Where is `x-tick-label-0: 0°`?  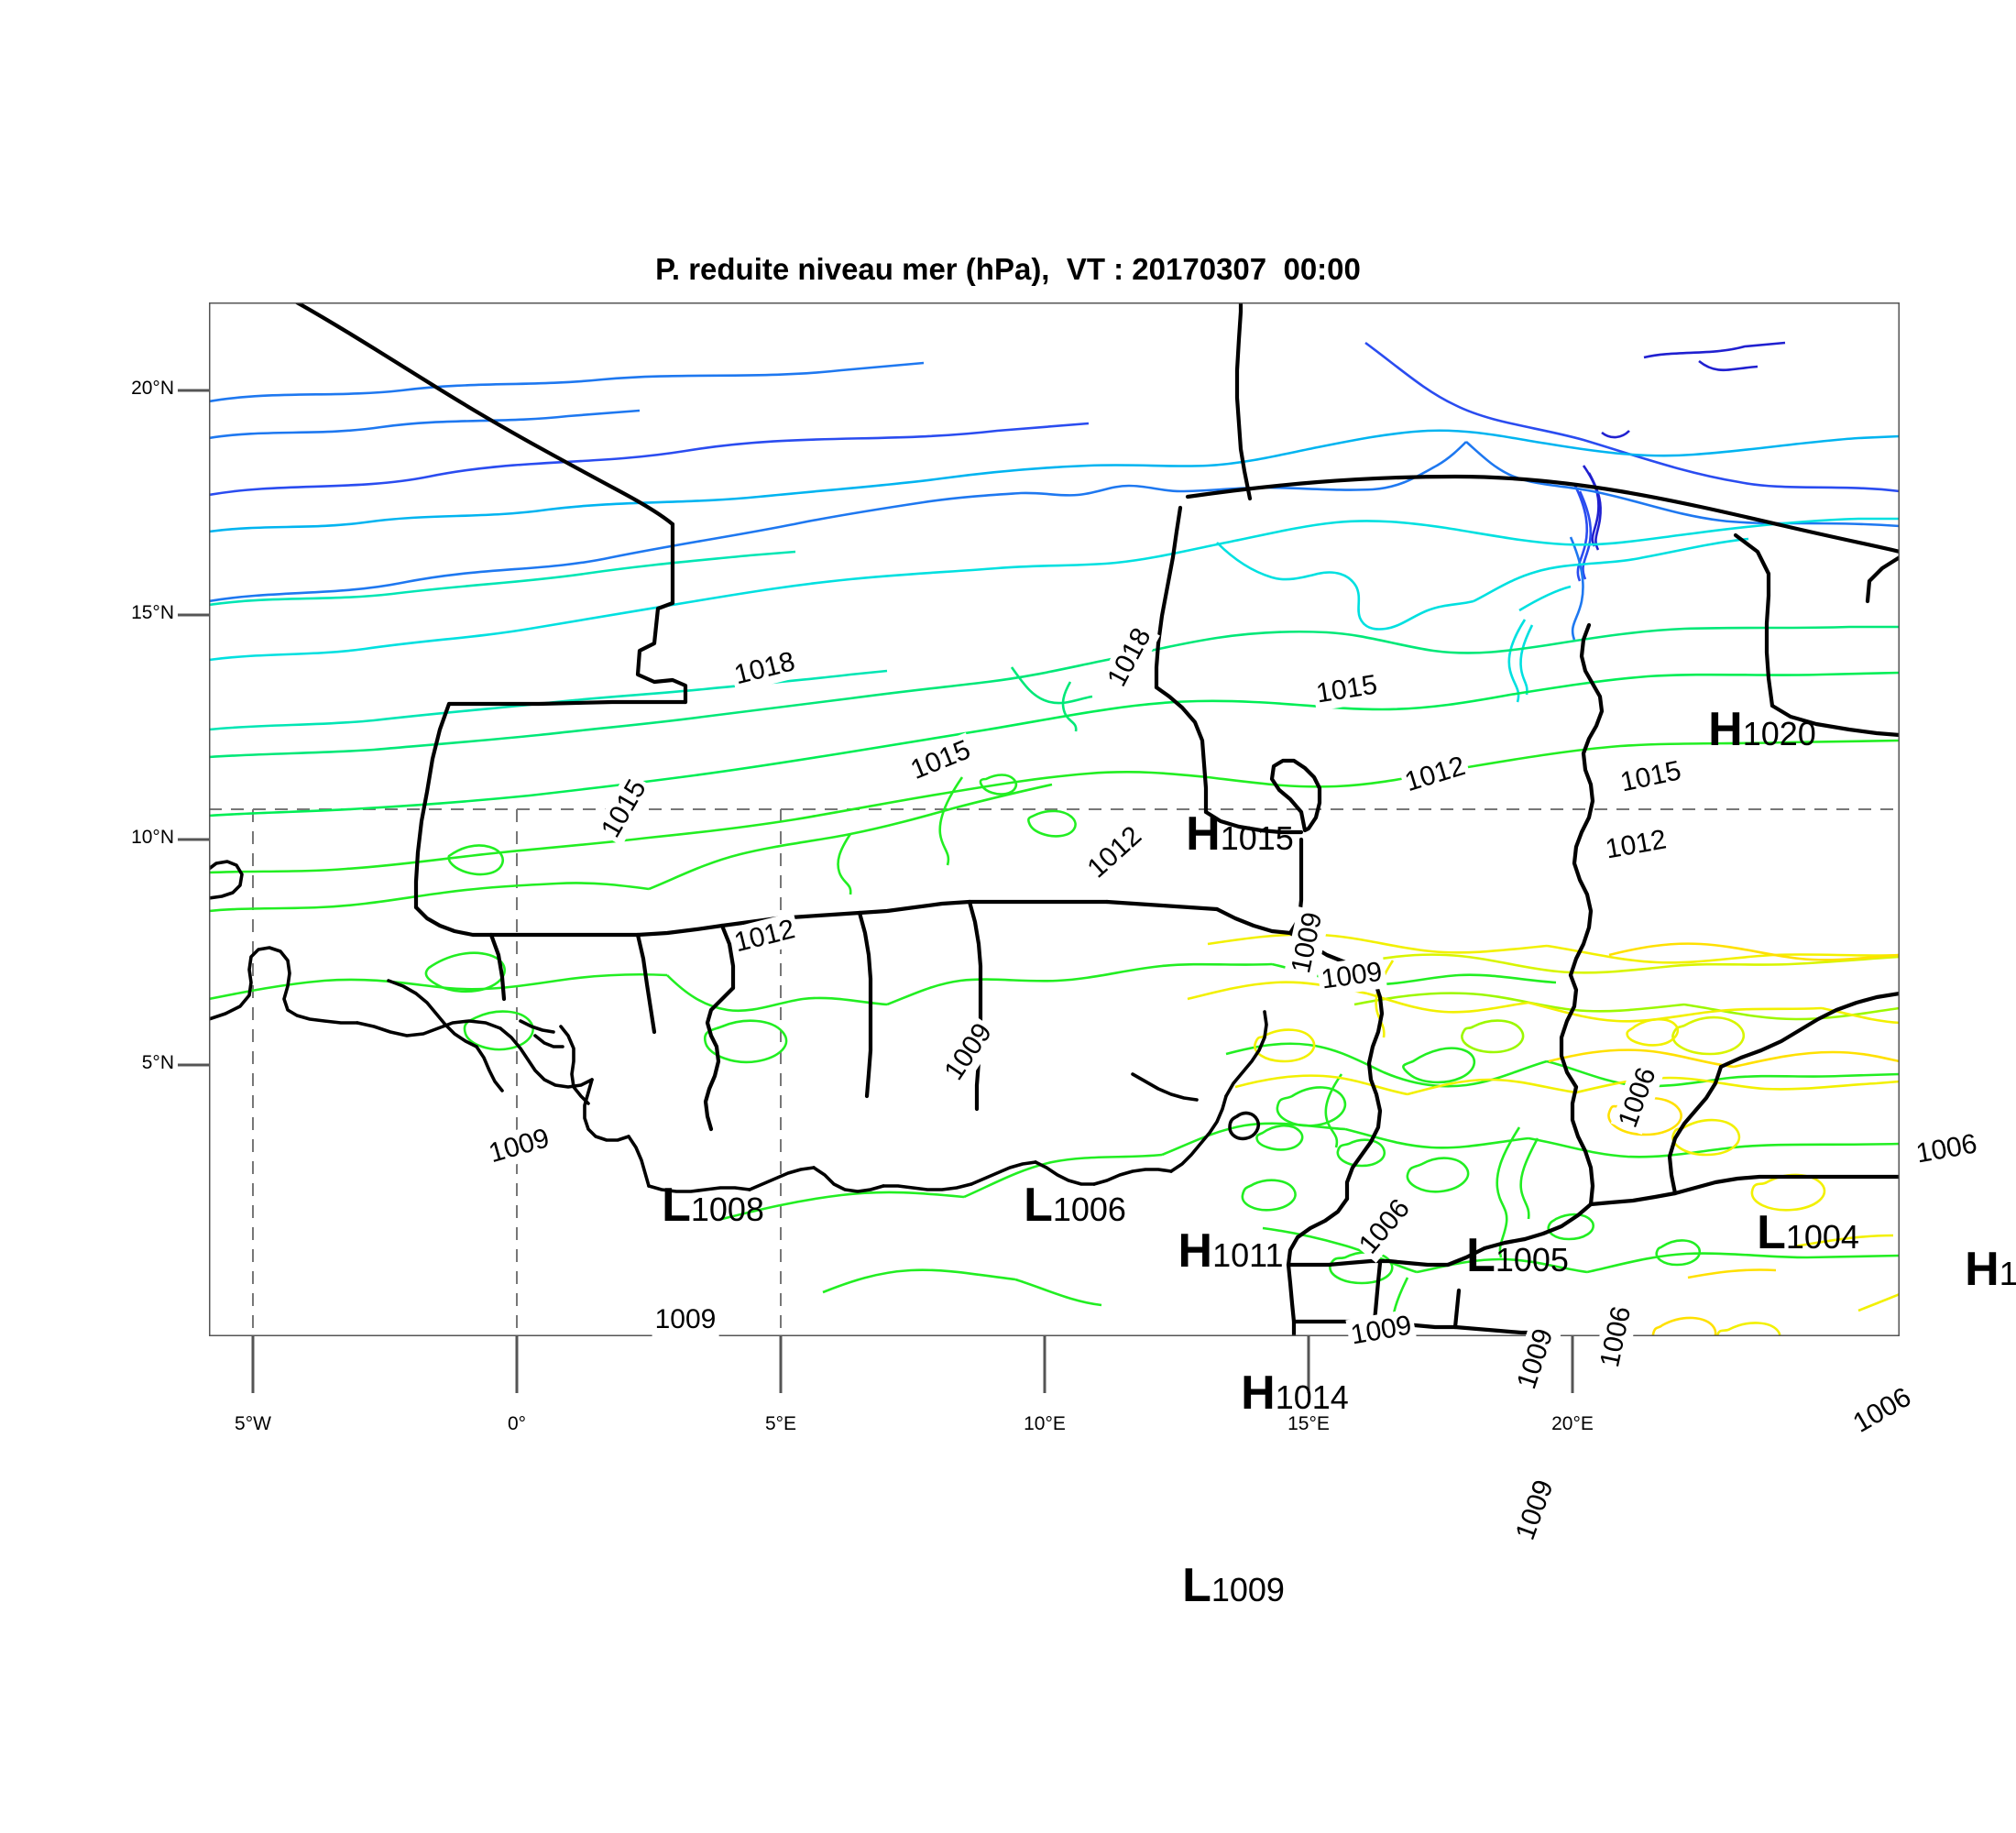 x-tick-label-0: 0° is located at coordinates (517, 1423).